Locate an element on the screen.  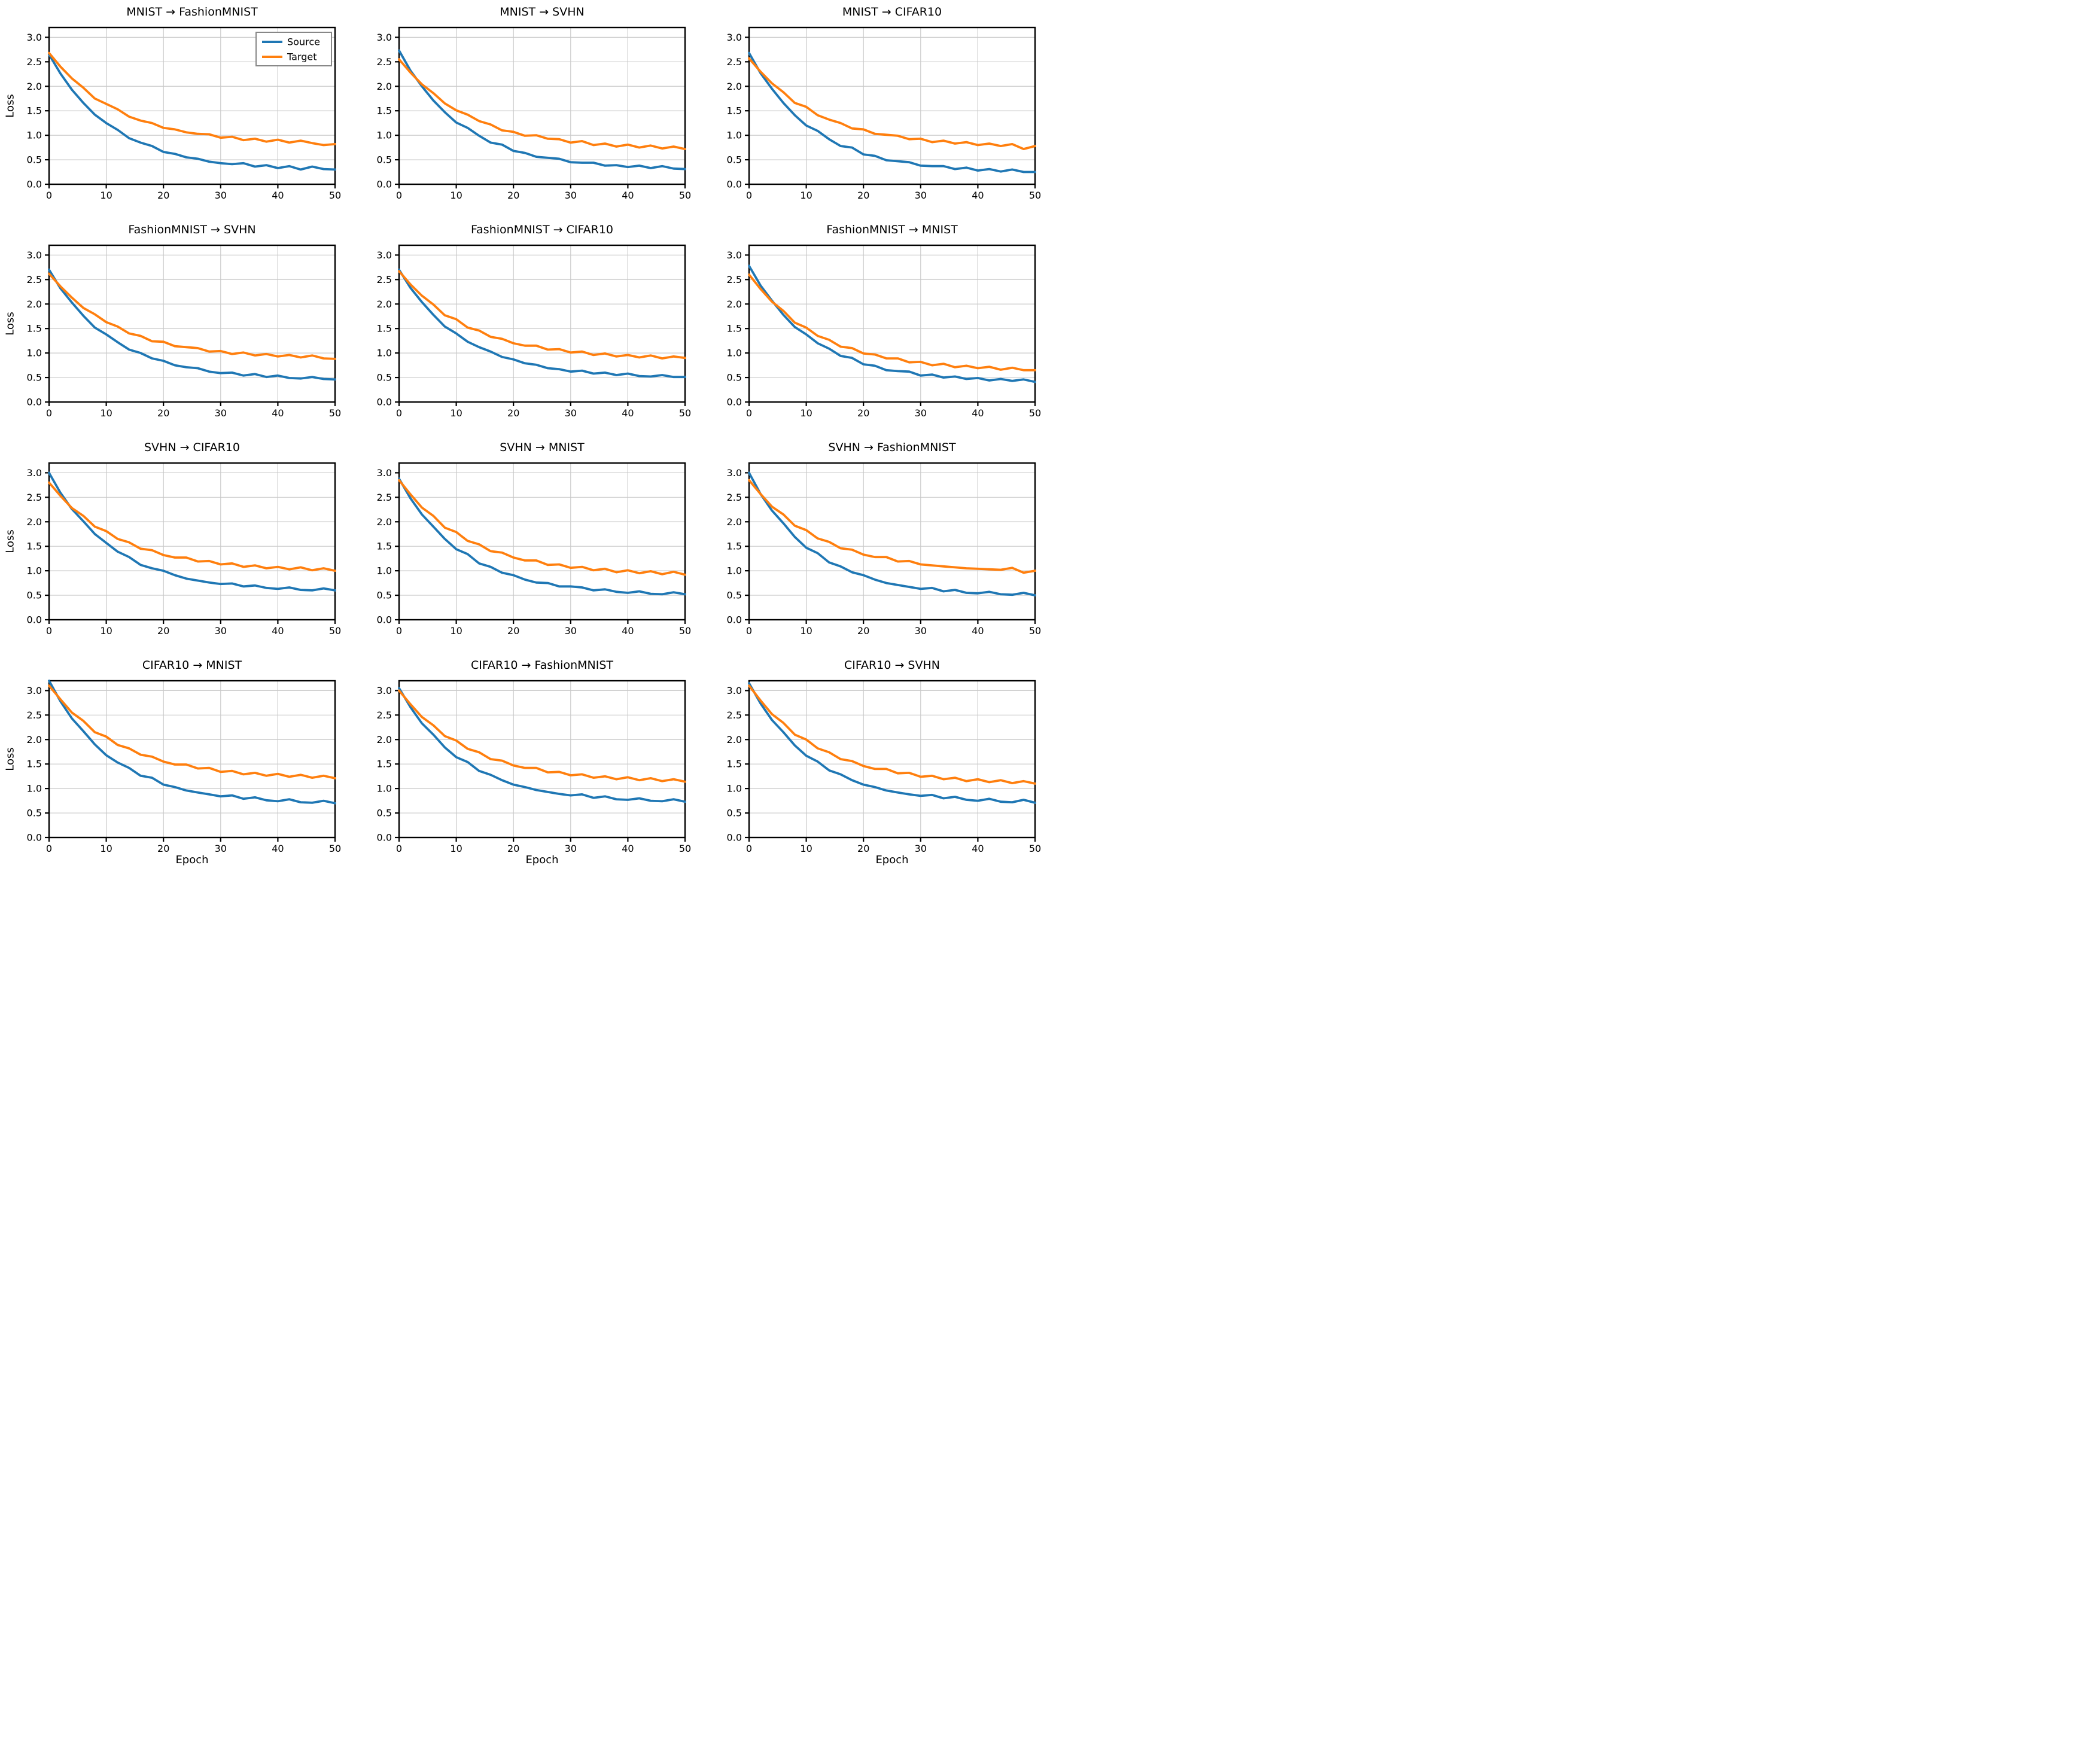
subplot-title: SVHN → CIFAR10 is located at coordinates (192, 447).